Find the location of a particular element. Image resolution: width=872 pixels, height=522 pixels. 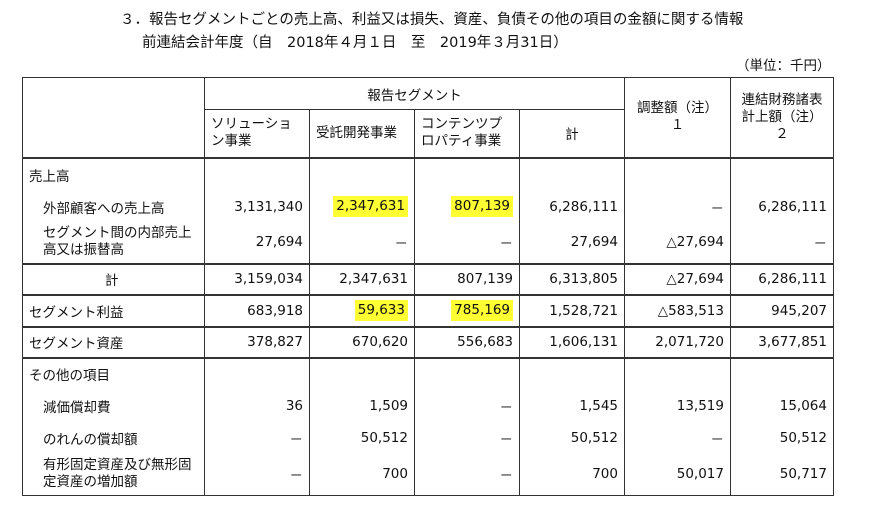

table-row-sales-header: 売上高 is located at coordinates (428, 174).